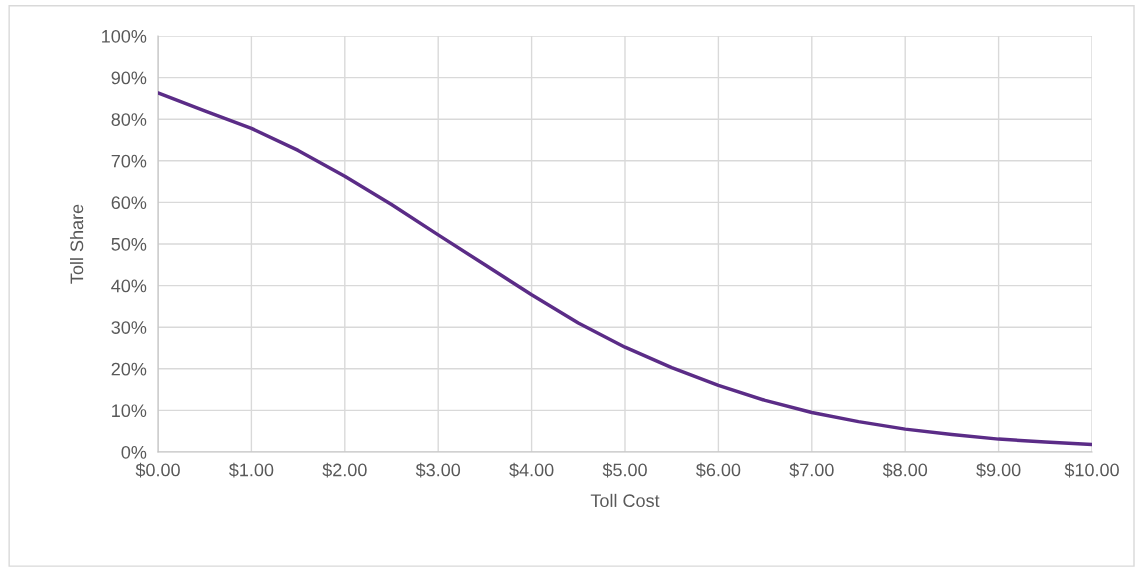 The width and height of the screenshot is (1142, 569). I want to click on x-tick-label: $6.00, so click(718, 470).